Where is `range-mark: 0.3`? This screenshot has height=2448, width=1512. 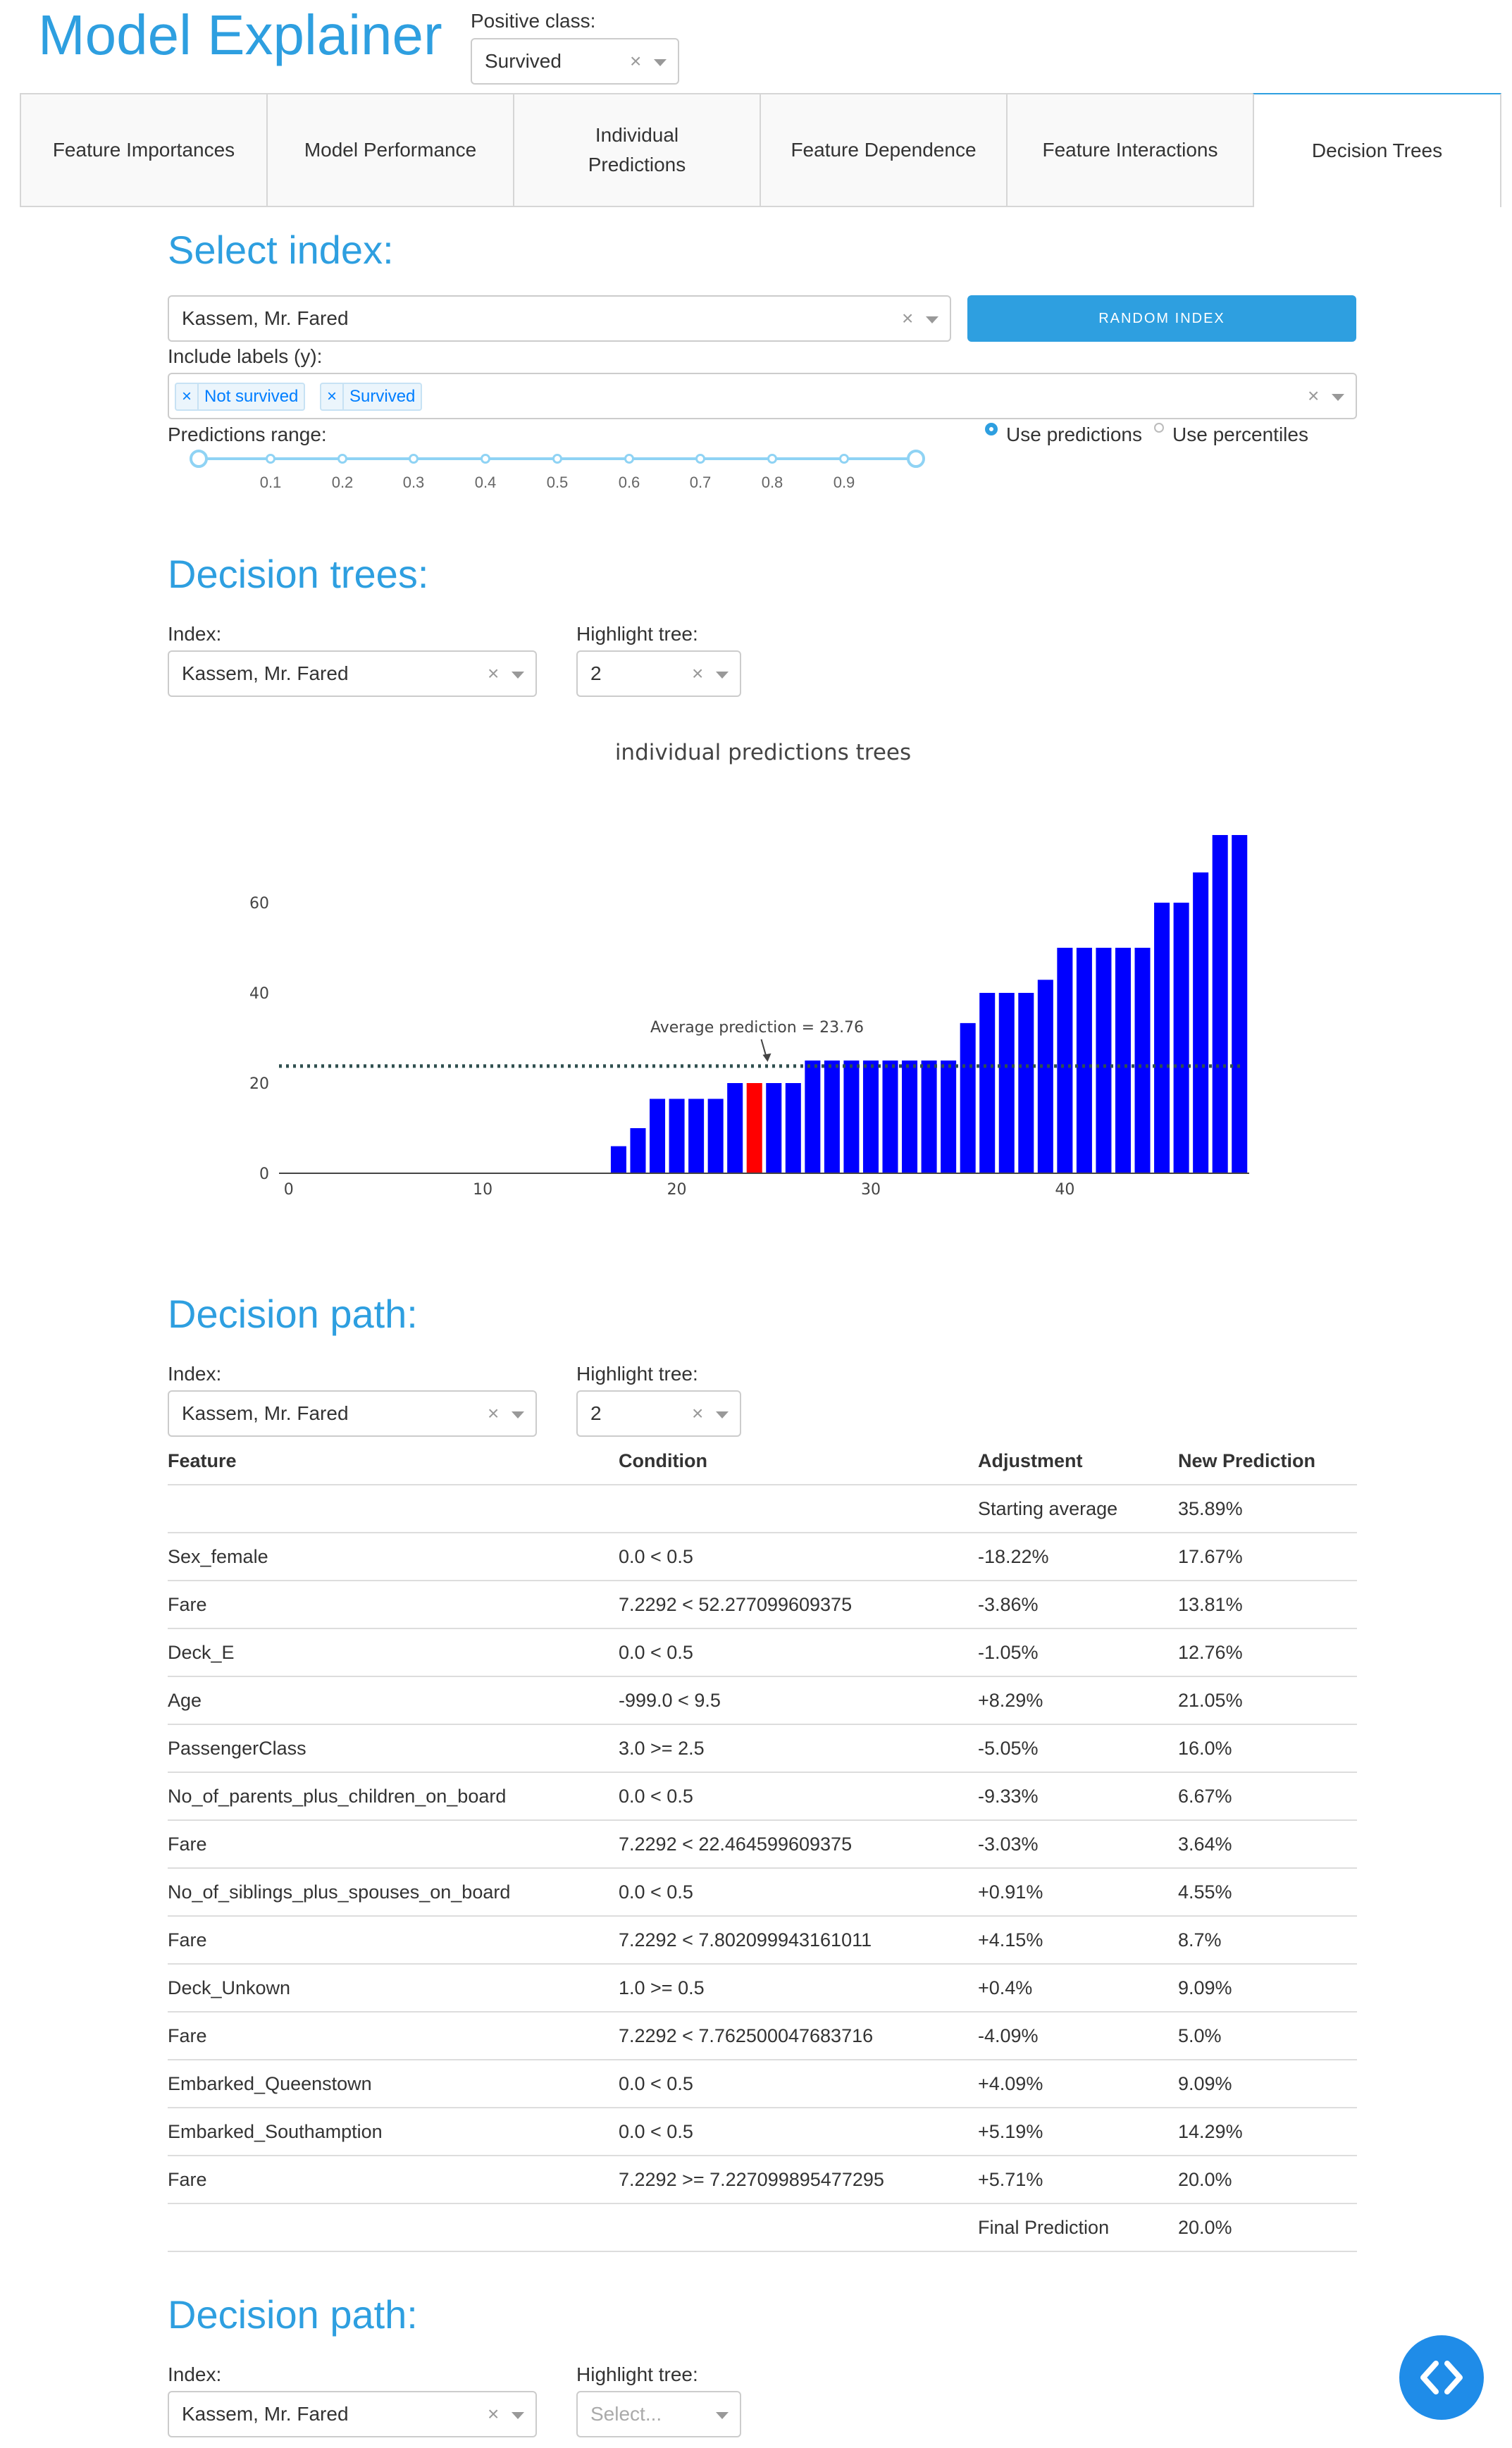 range-mark: 0.3 is located at coordinates (413, 482).